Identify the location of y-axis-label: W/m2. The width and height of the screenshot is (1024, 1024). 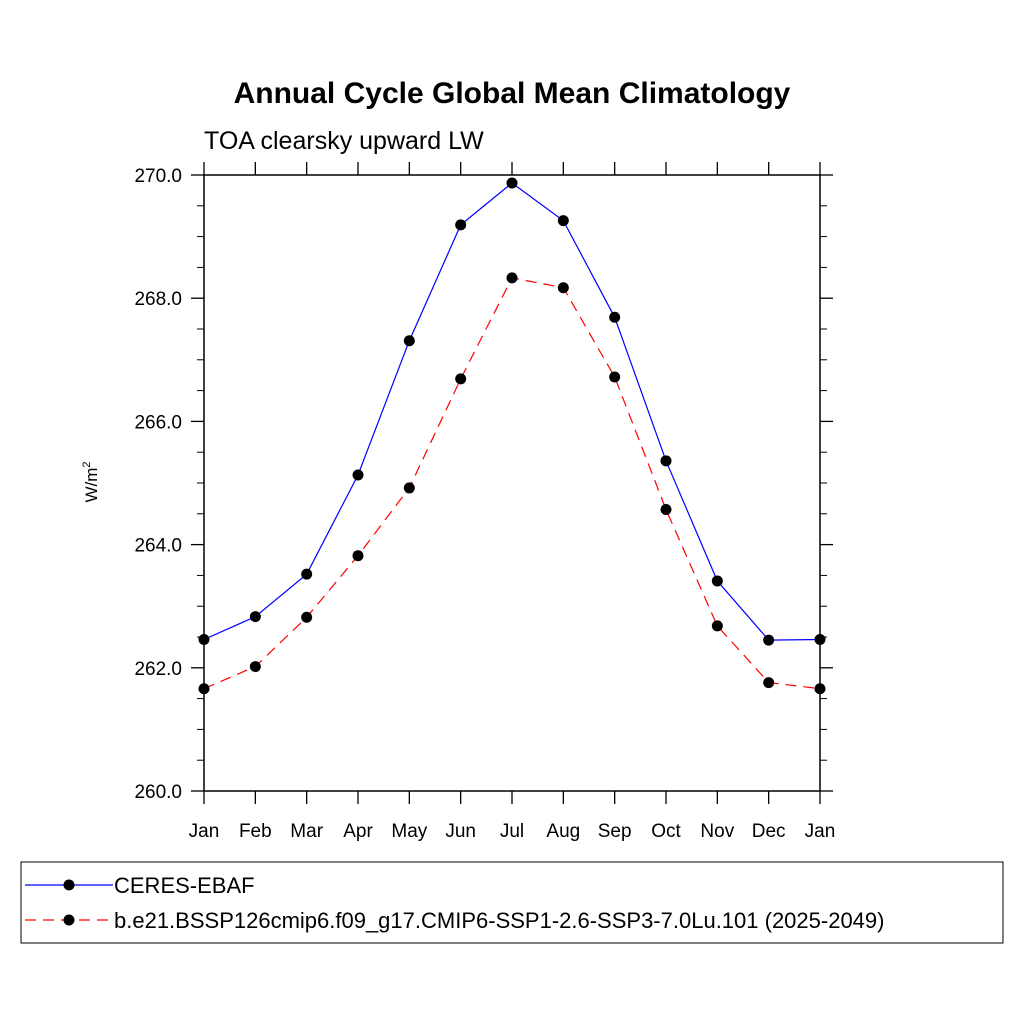
(91, 481).